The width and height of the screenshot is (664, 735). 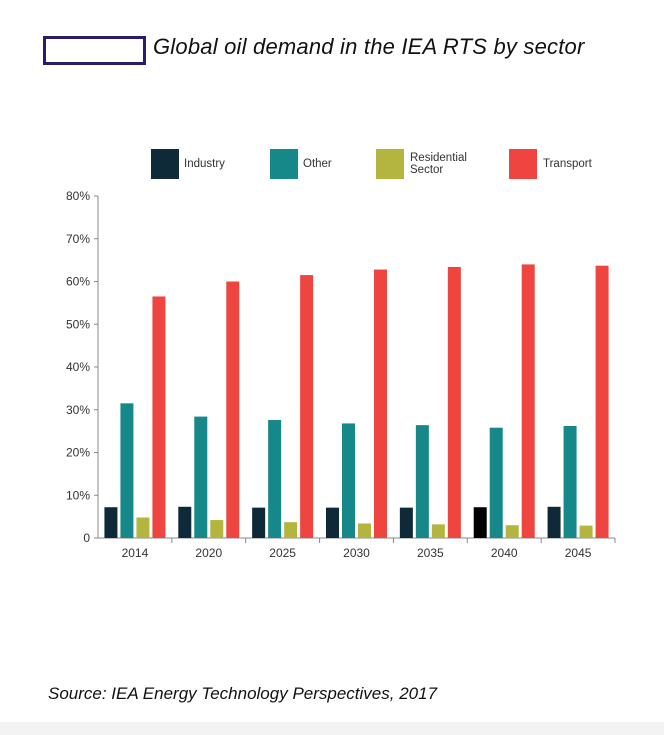 I want to click on x-tick-label: 2045, so click(x=578, y=553).